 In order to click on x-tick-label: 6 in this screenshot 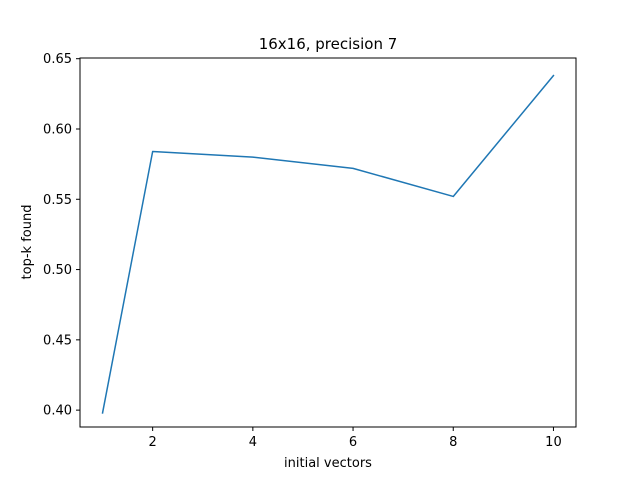, I will do `click(353, 442)`.